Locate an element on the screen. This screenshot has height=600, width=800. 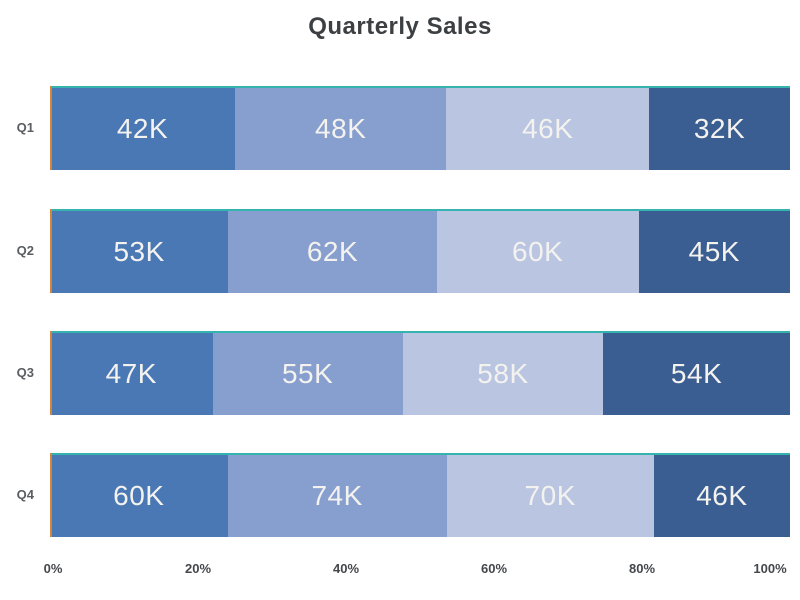
category-label: Q1 is located at coordinates (25, 127).